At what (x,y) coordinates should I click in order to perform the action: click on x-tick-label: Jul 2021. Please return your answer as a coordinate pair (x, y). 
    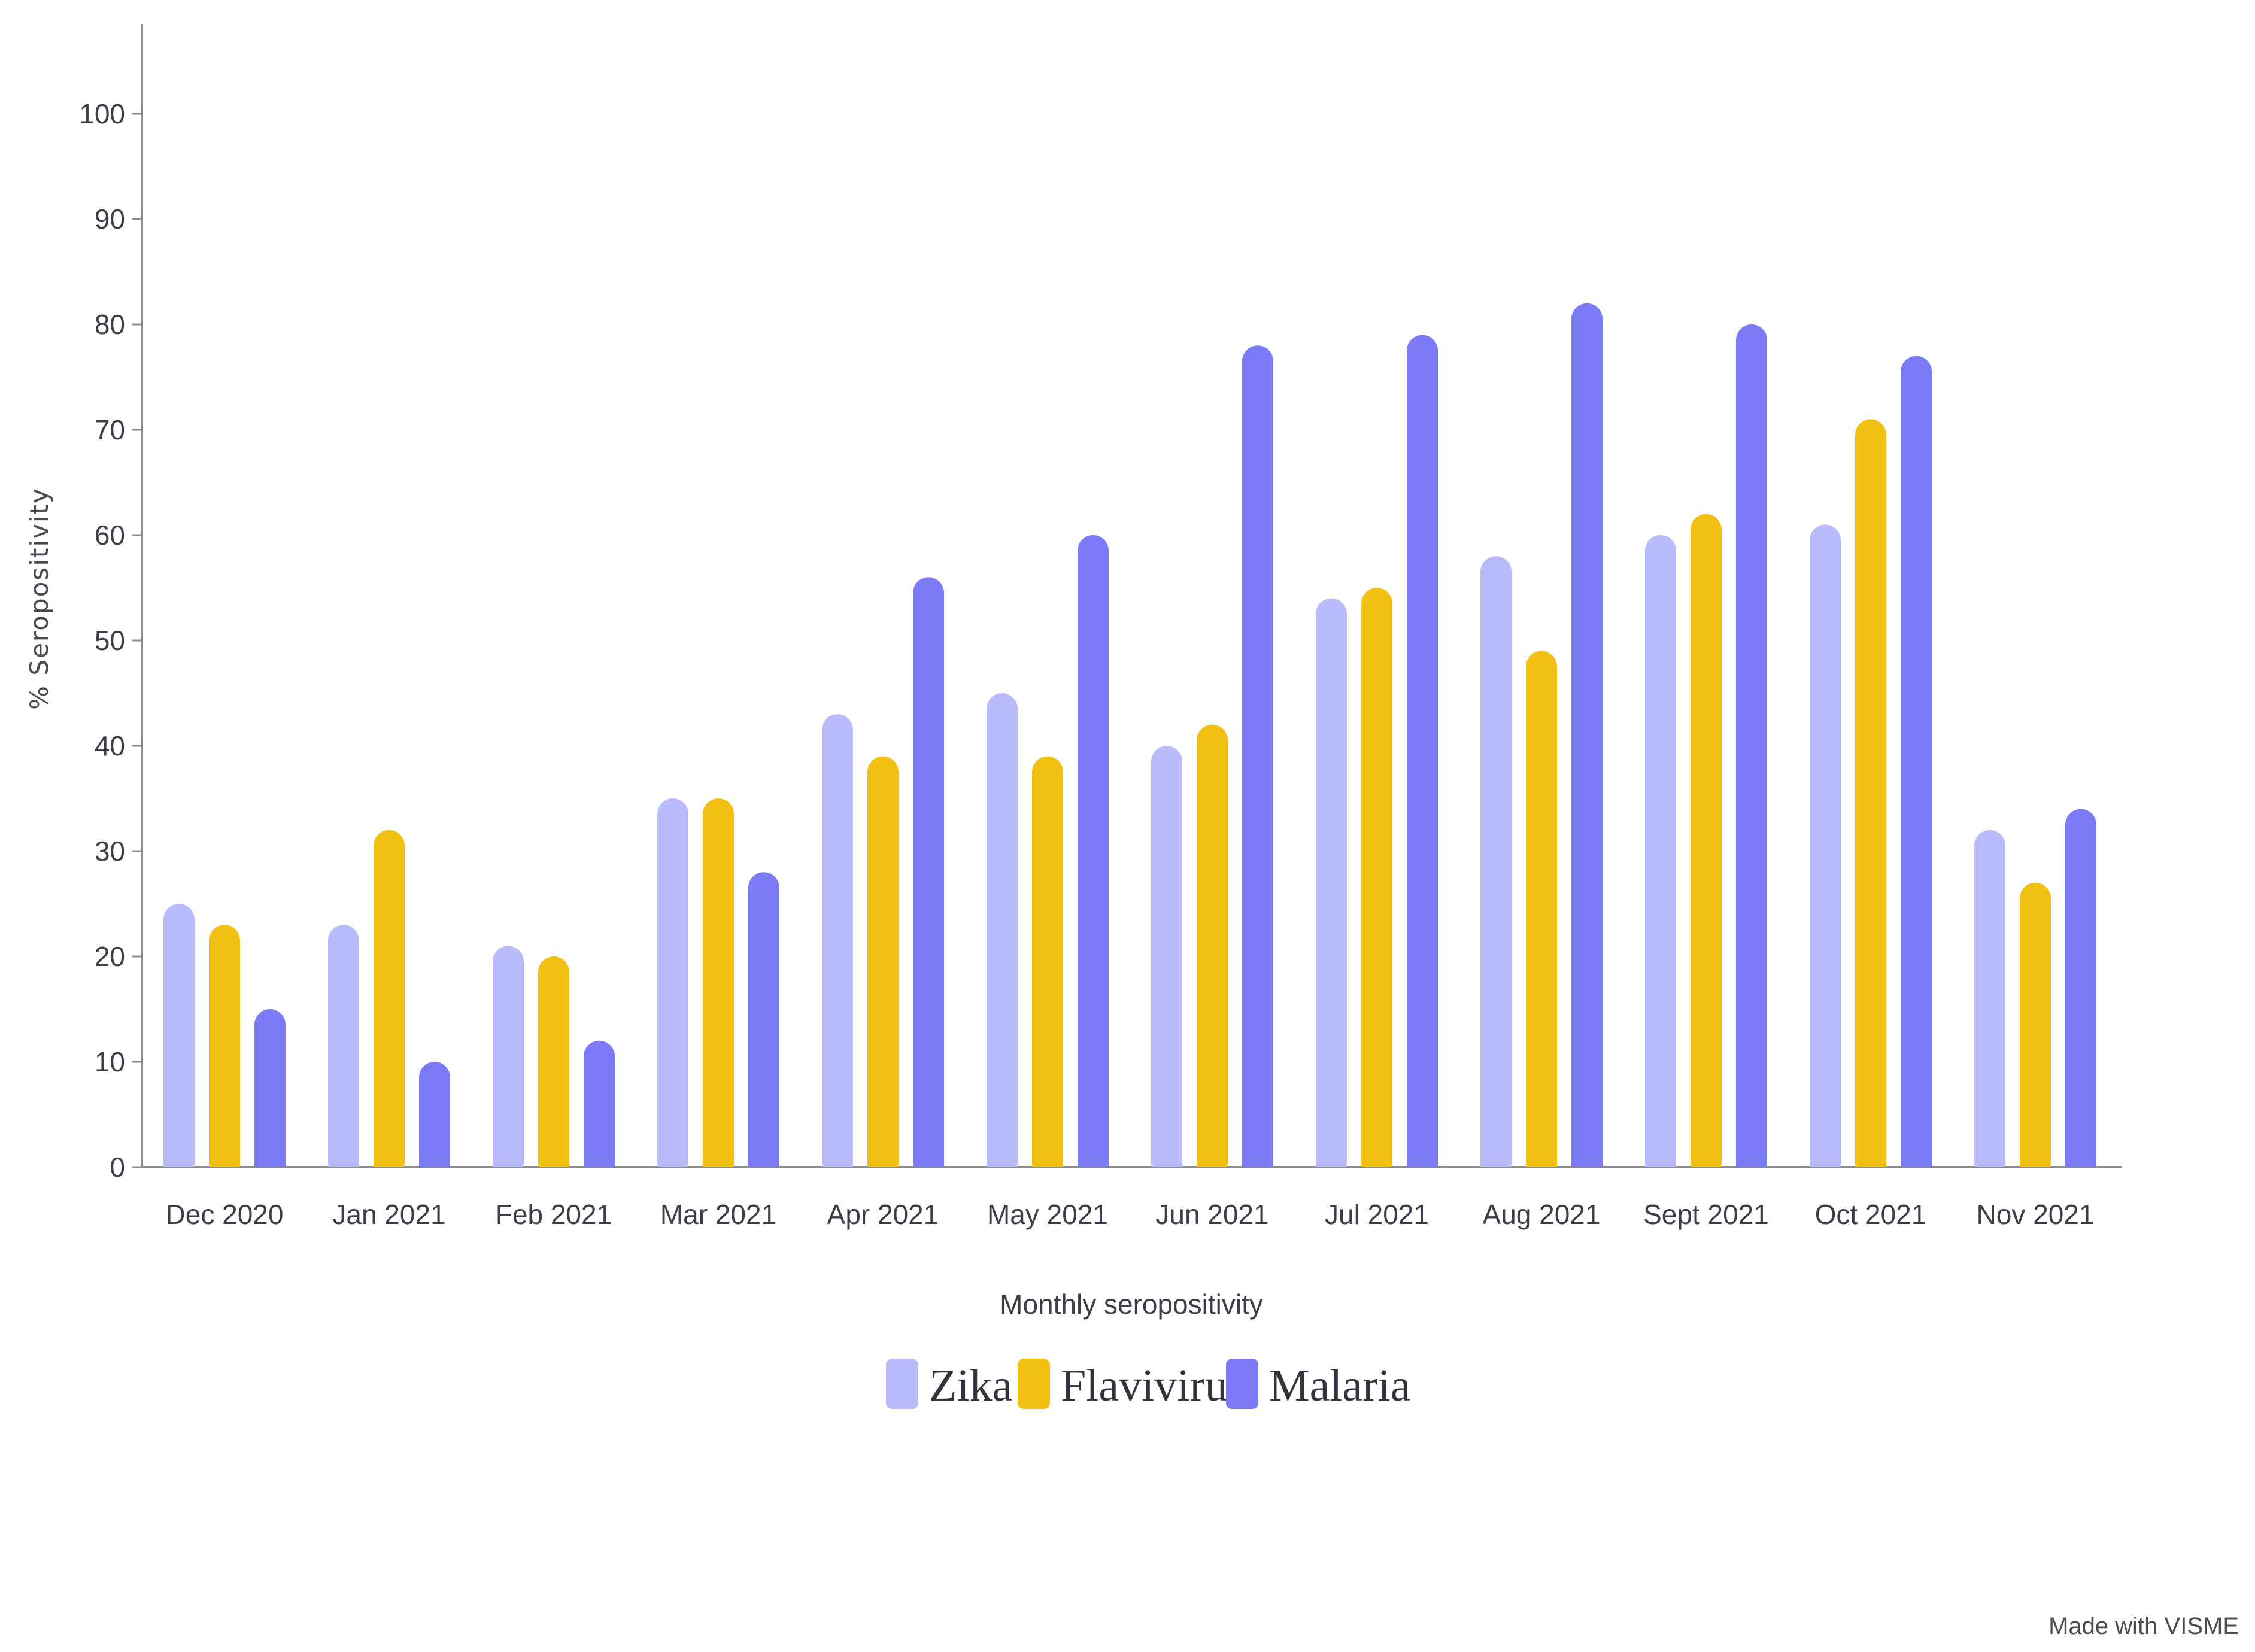
    Looking at the image, I should click on (1377, 1214).